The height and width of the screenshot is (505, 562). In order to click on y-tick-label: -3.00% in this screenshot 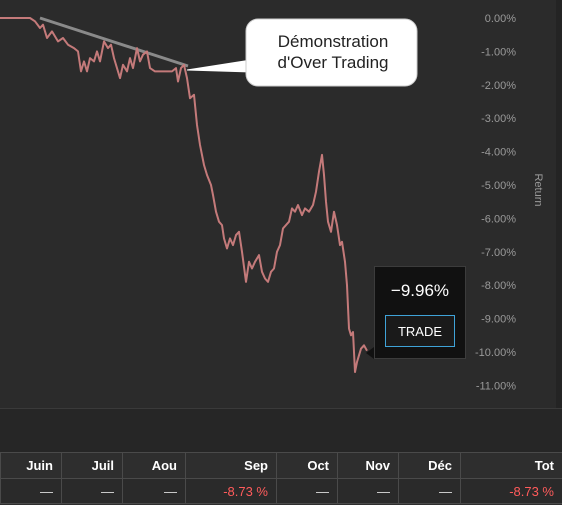, I will do `click(498, 119)`.